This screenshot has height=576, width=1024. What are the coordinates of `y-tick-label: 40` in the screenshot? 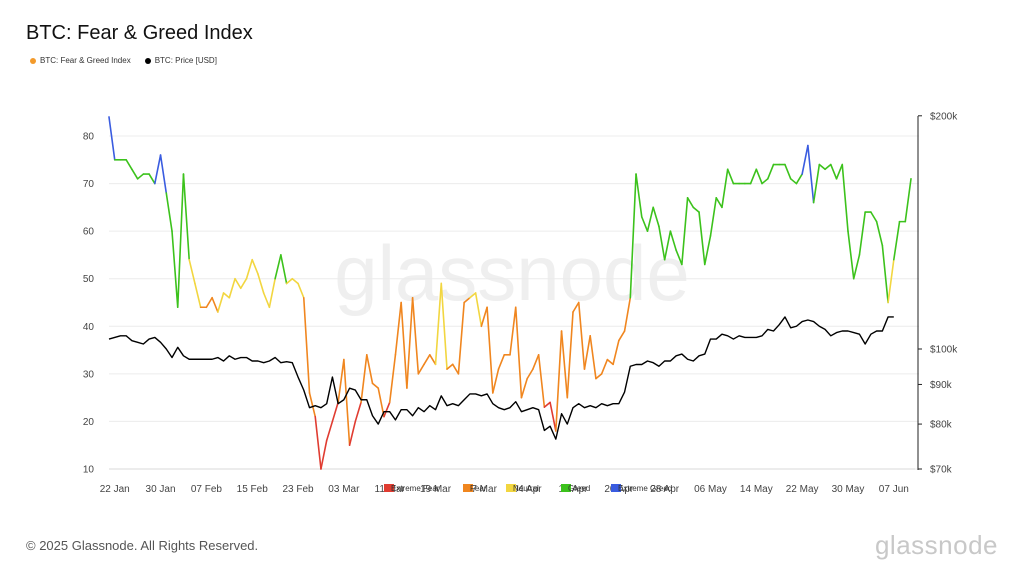 It's located at (89, 327).